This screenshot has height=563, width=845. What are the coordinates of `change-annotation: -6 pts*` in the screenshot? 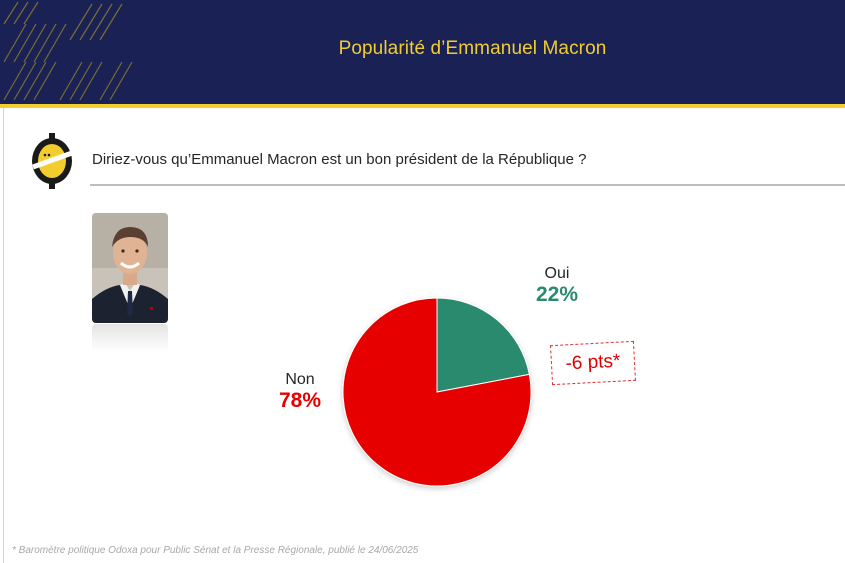 It's located at (593, 363).